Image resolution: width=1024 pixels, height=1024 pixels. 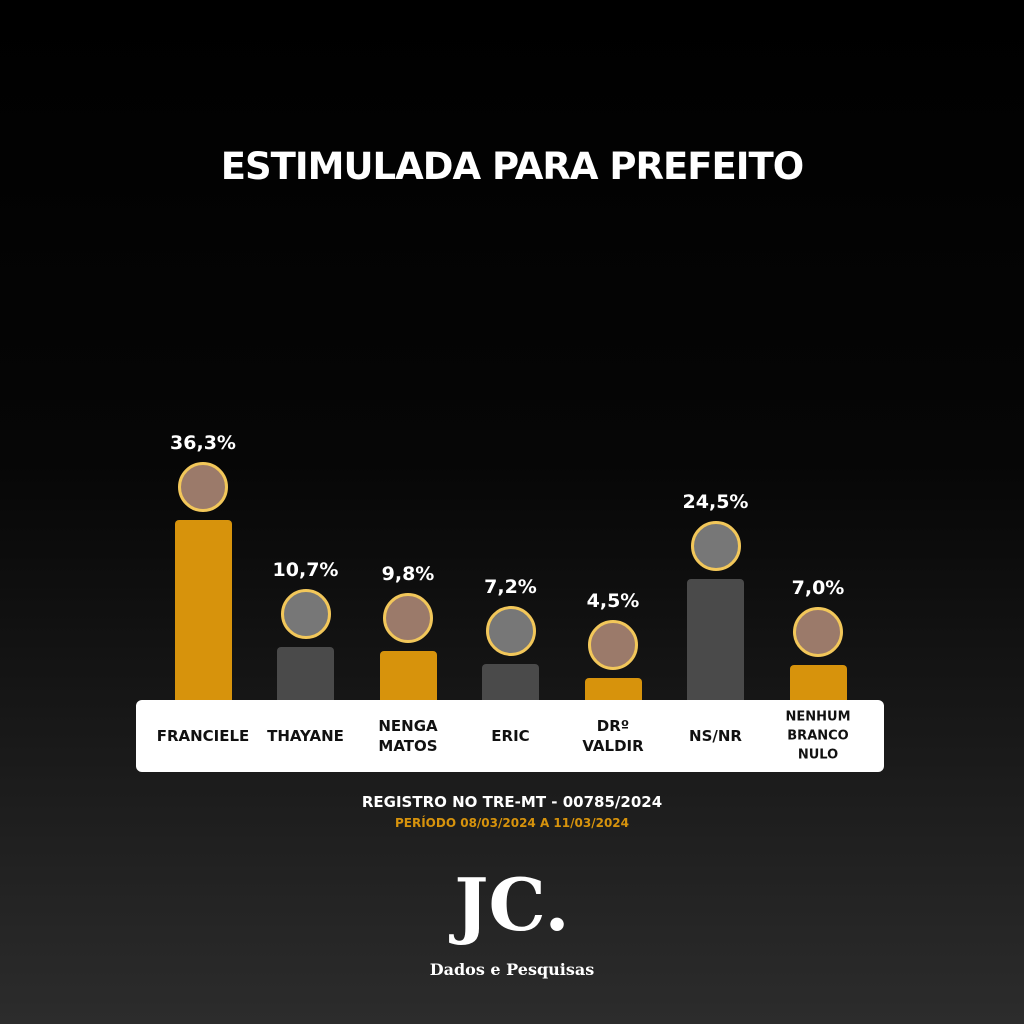 What do you see at coordinates (512, 802) in the screenshot?
I see `registry: REGISTRO NO TRE-MT - 00785/2024` at bounding box center [512, 802].